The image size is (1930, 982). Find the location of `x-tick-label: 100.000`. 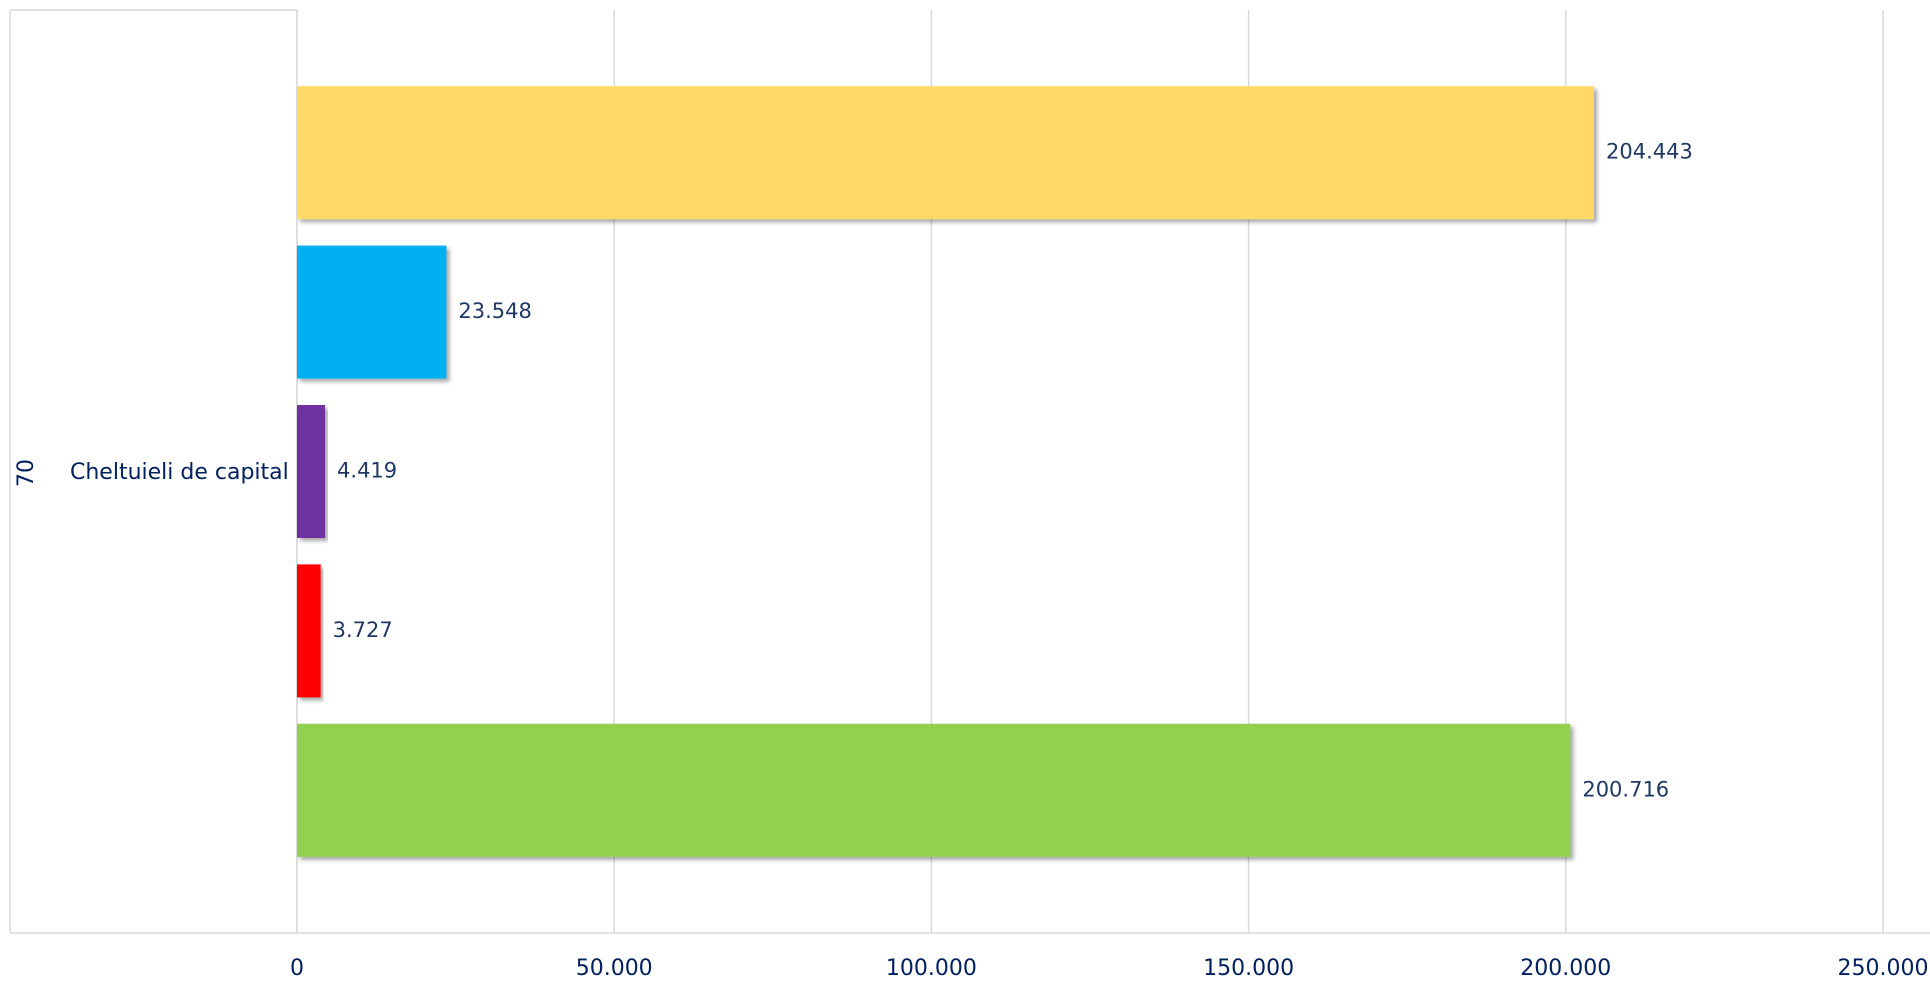

x-tick-label: 100.000 is located at coordinates (931, 968).